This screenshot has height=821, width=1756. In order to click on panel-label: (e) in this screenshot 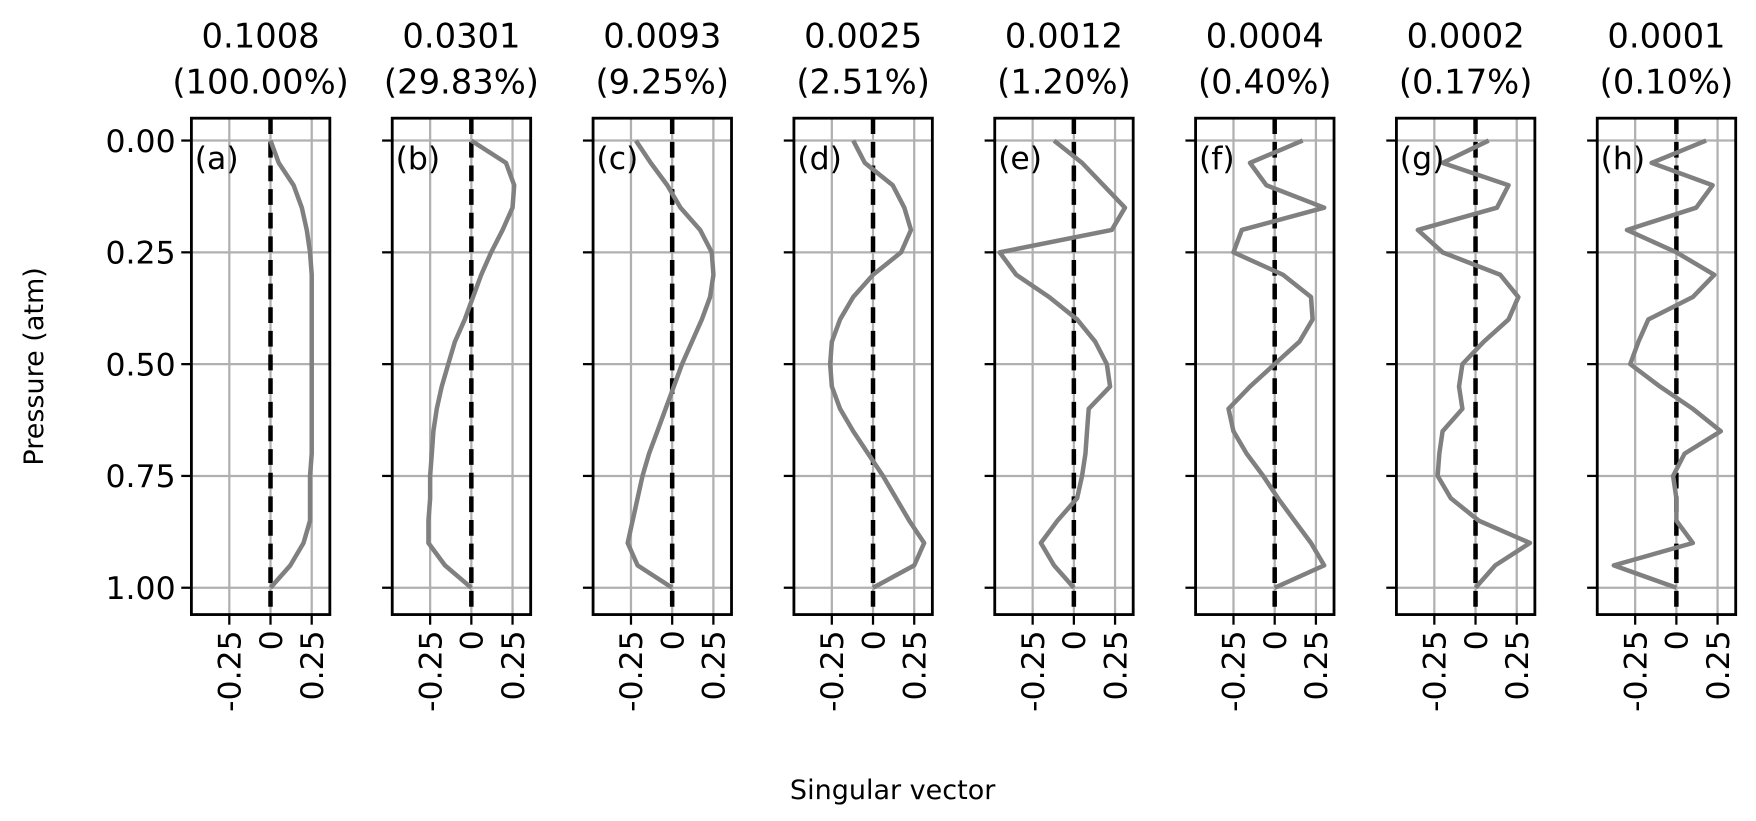, I will do `click(1020, 159)`.